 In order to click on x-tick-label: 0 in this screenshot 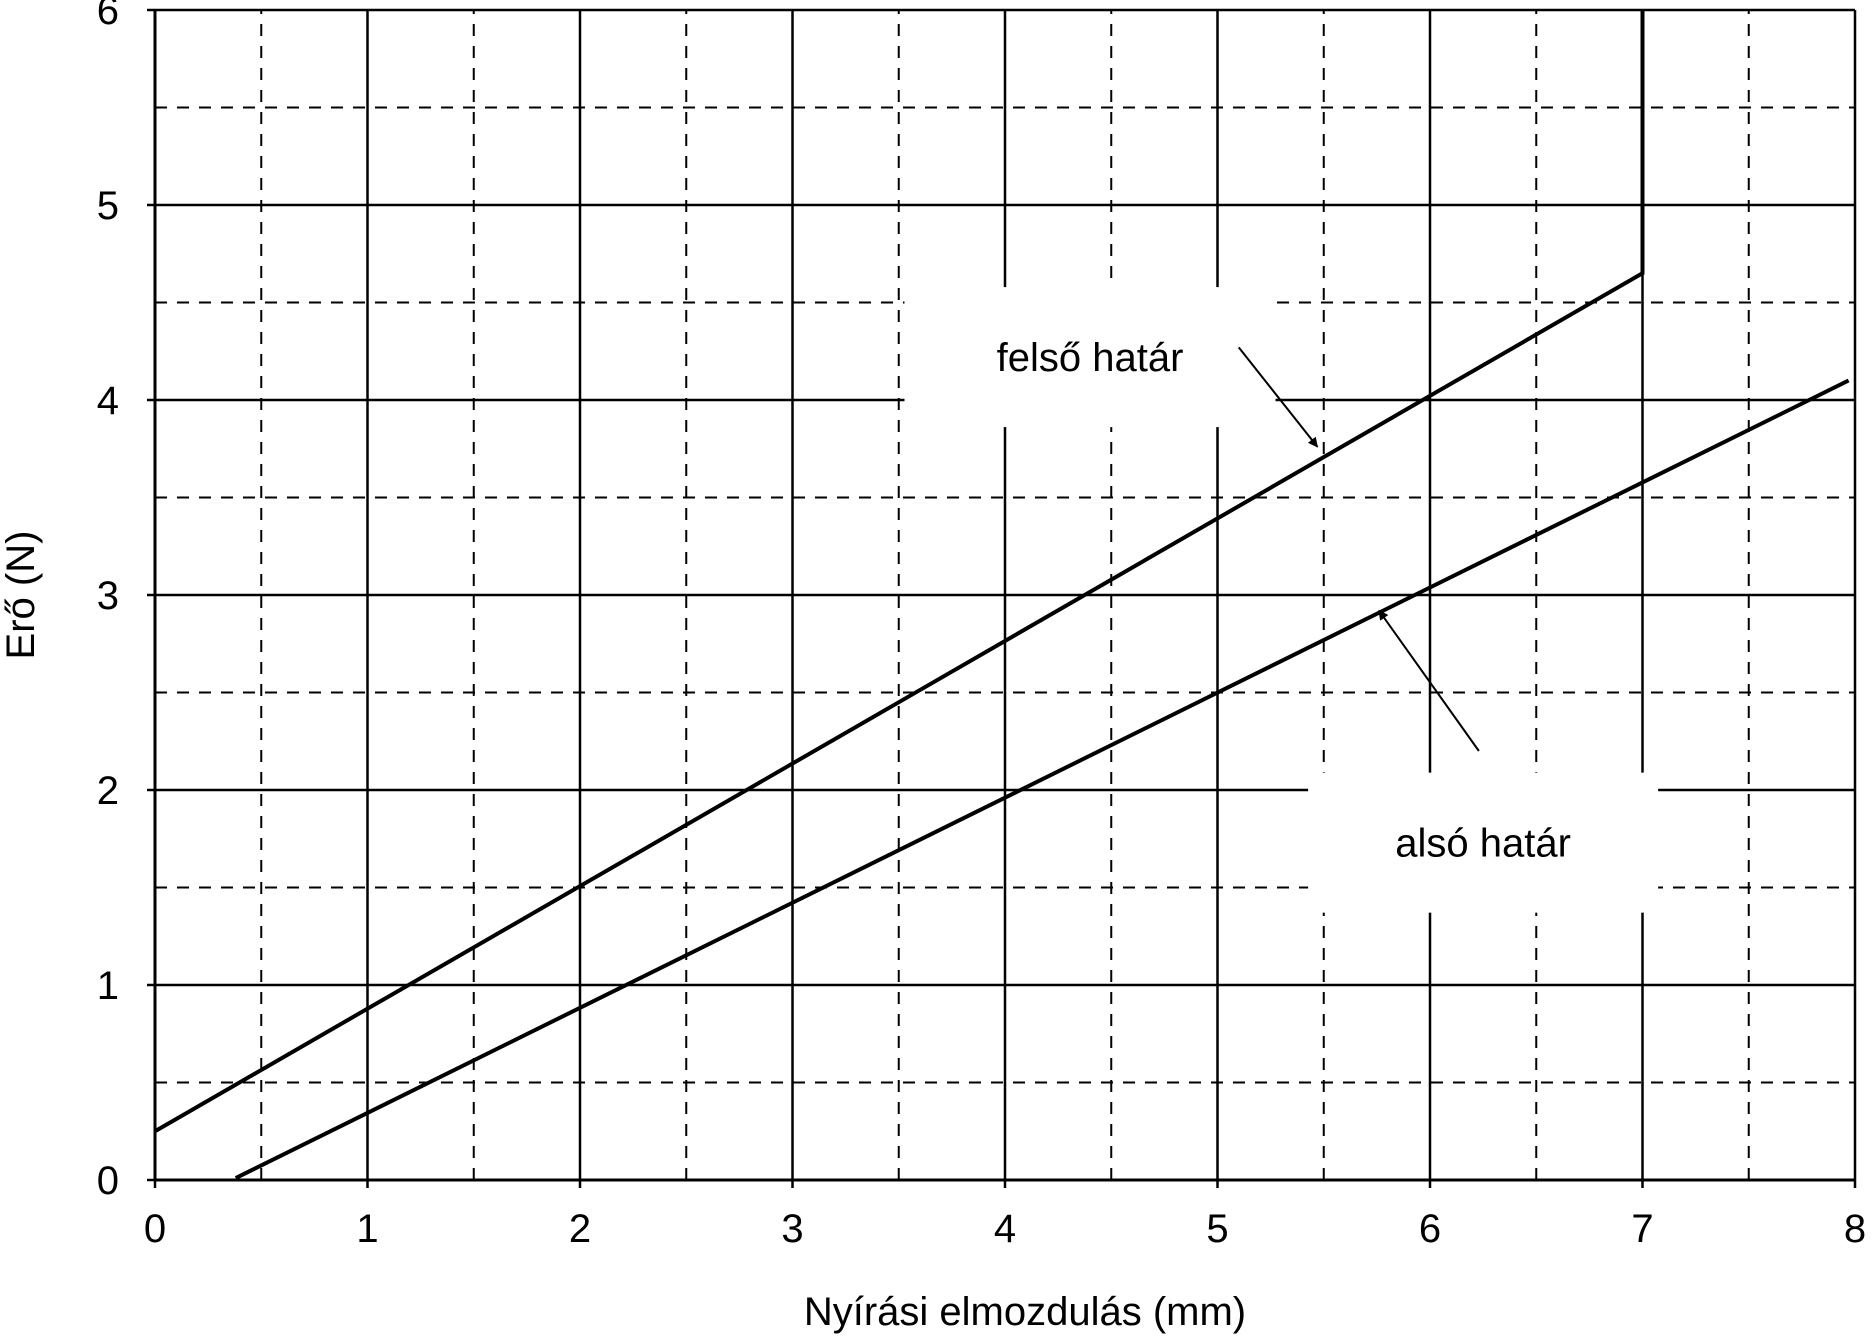, I will do `click(155, 1229)`.